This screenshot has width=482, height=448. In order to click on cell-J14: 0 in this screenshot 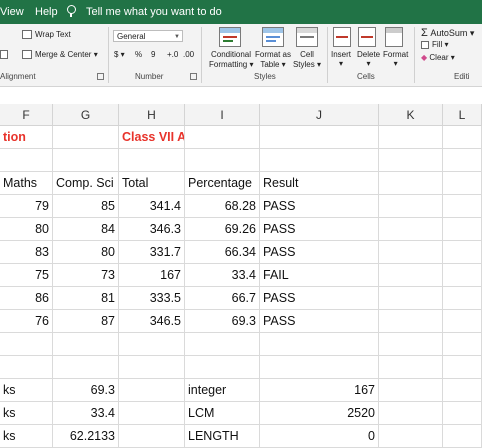, I will do `click(319, 436)`.